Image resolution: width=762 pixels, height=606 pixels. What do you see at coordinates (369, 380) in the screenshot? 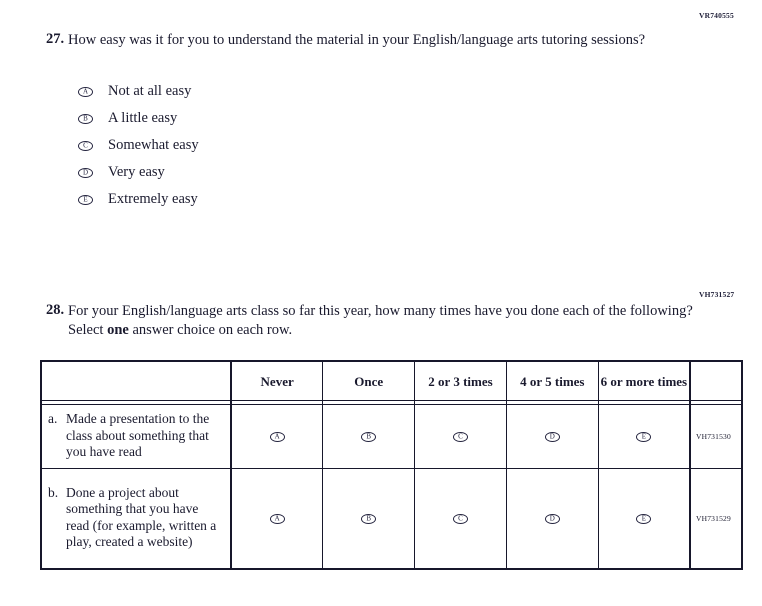
I see `header-once: Once` at bounding box center [369, 380].